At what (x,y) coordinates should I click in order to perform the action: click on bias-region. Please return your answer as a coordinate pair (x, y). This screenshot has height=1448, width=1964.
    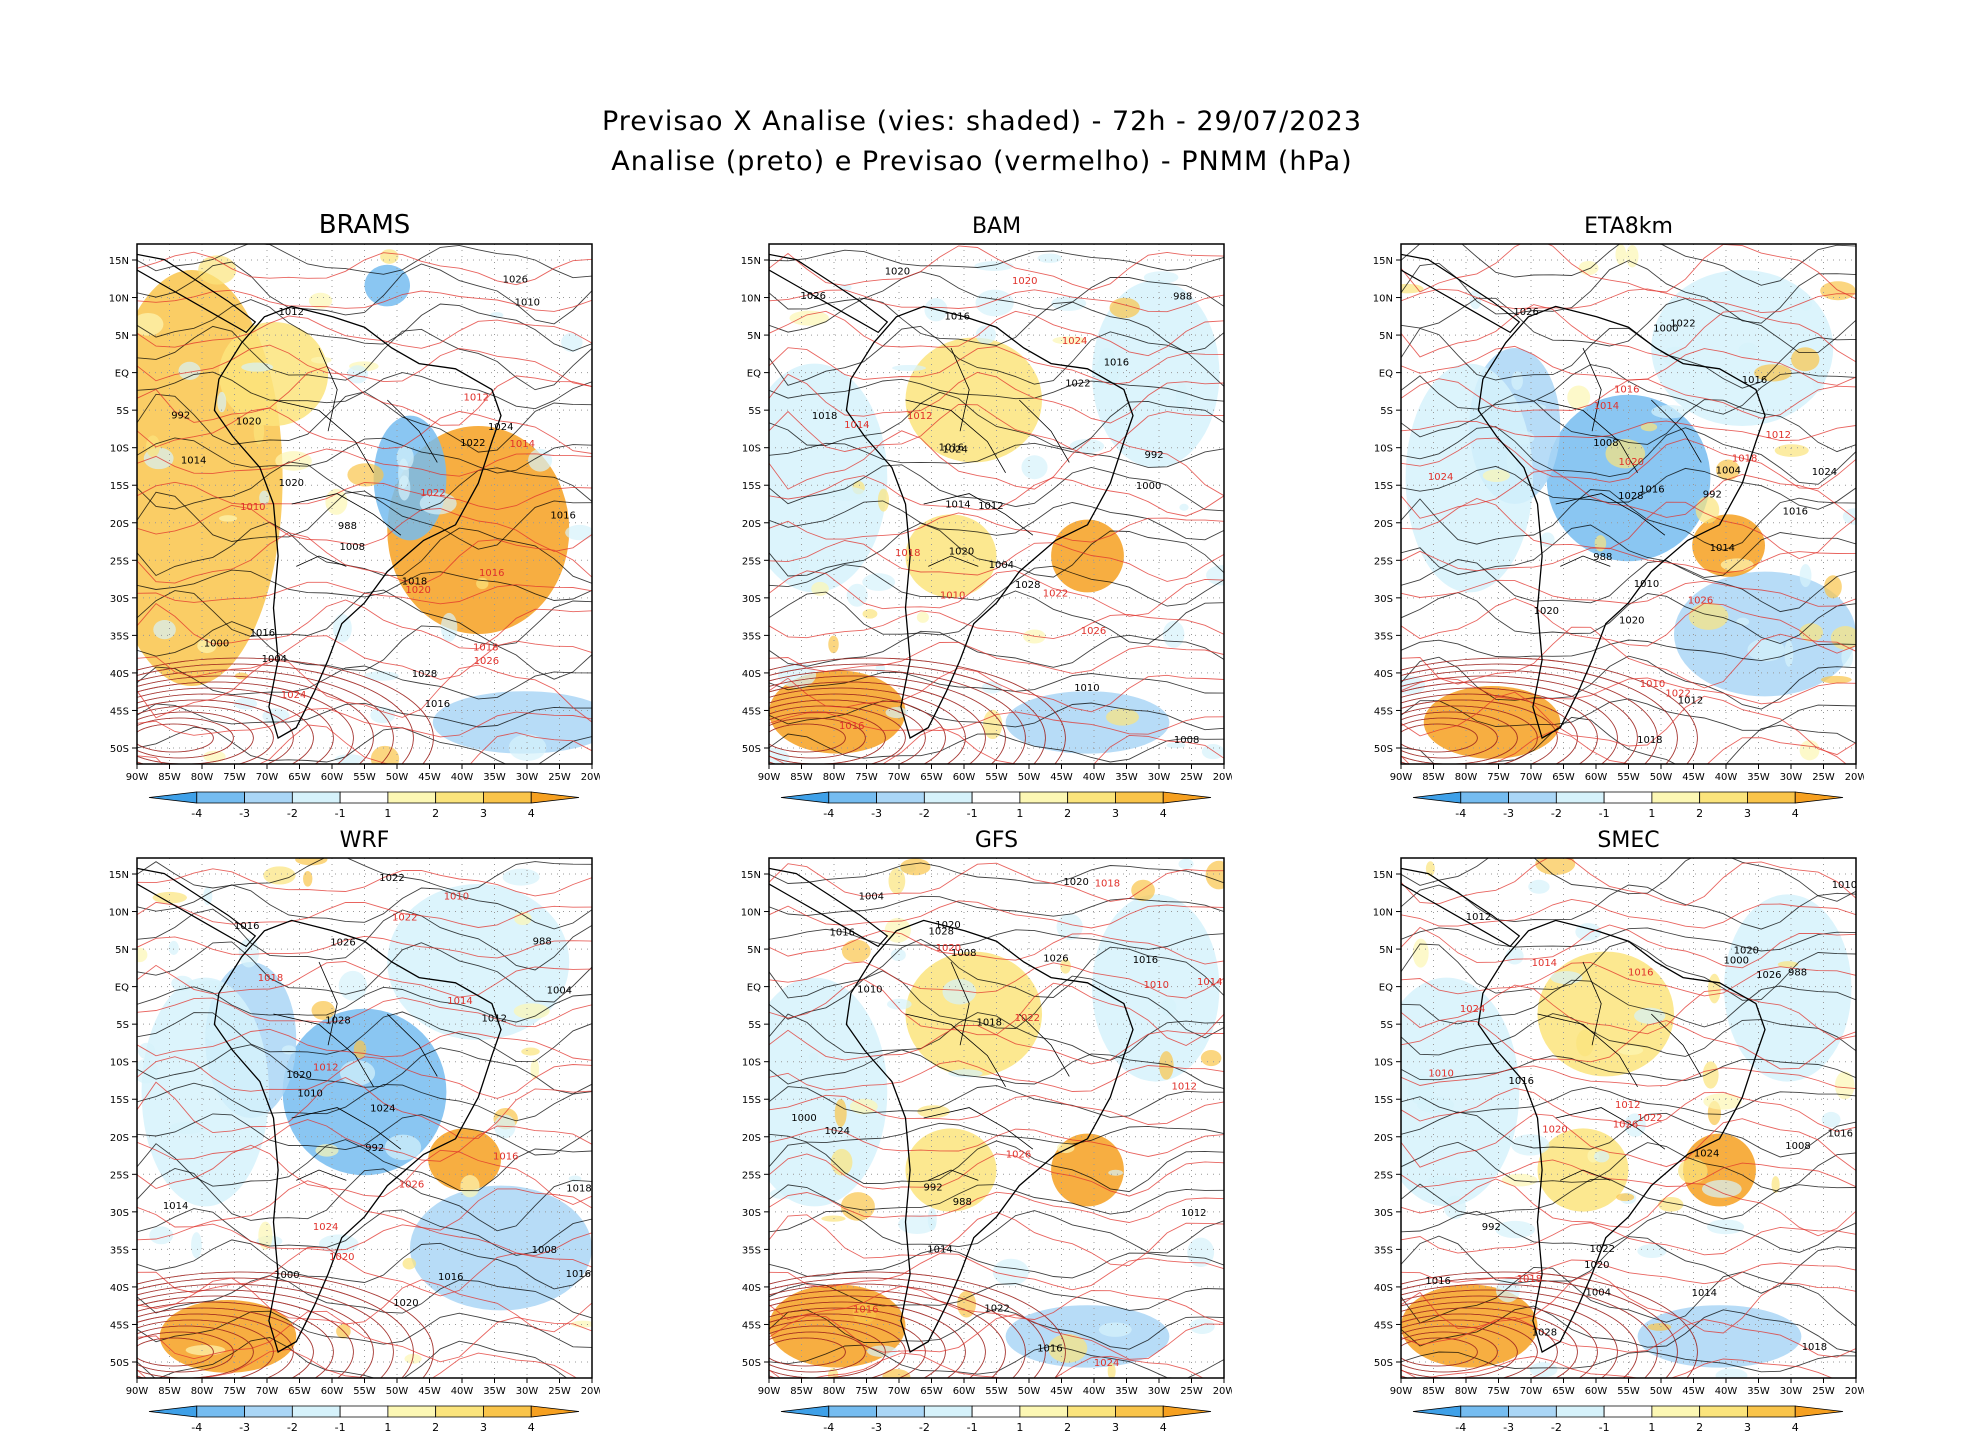
    Looking at the image, I should click on (828, 1092).